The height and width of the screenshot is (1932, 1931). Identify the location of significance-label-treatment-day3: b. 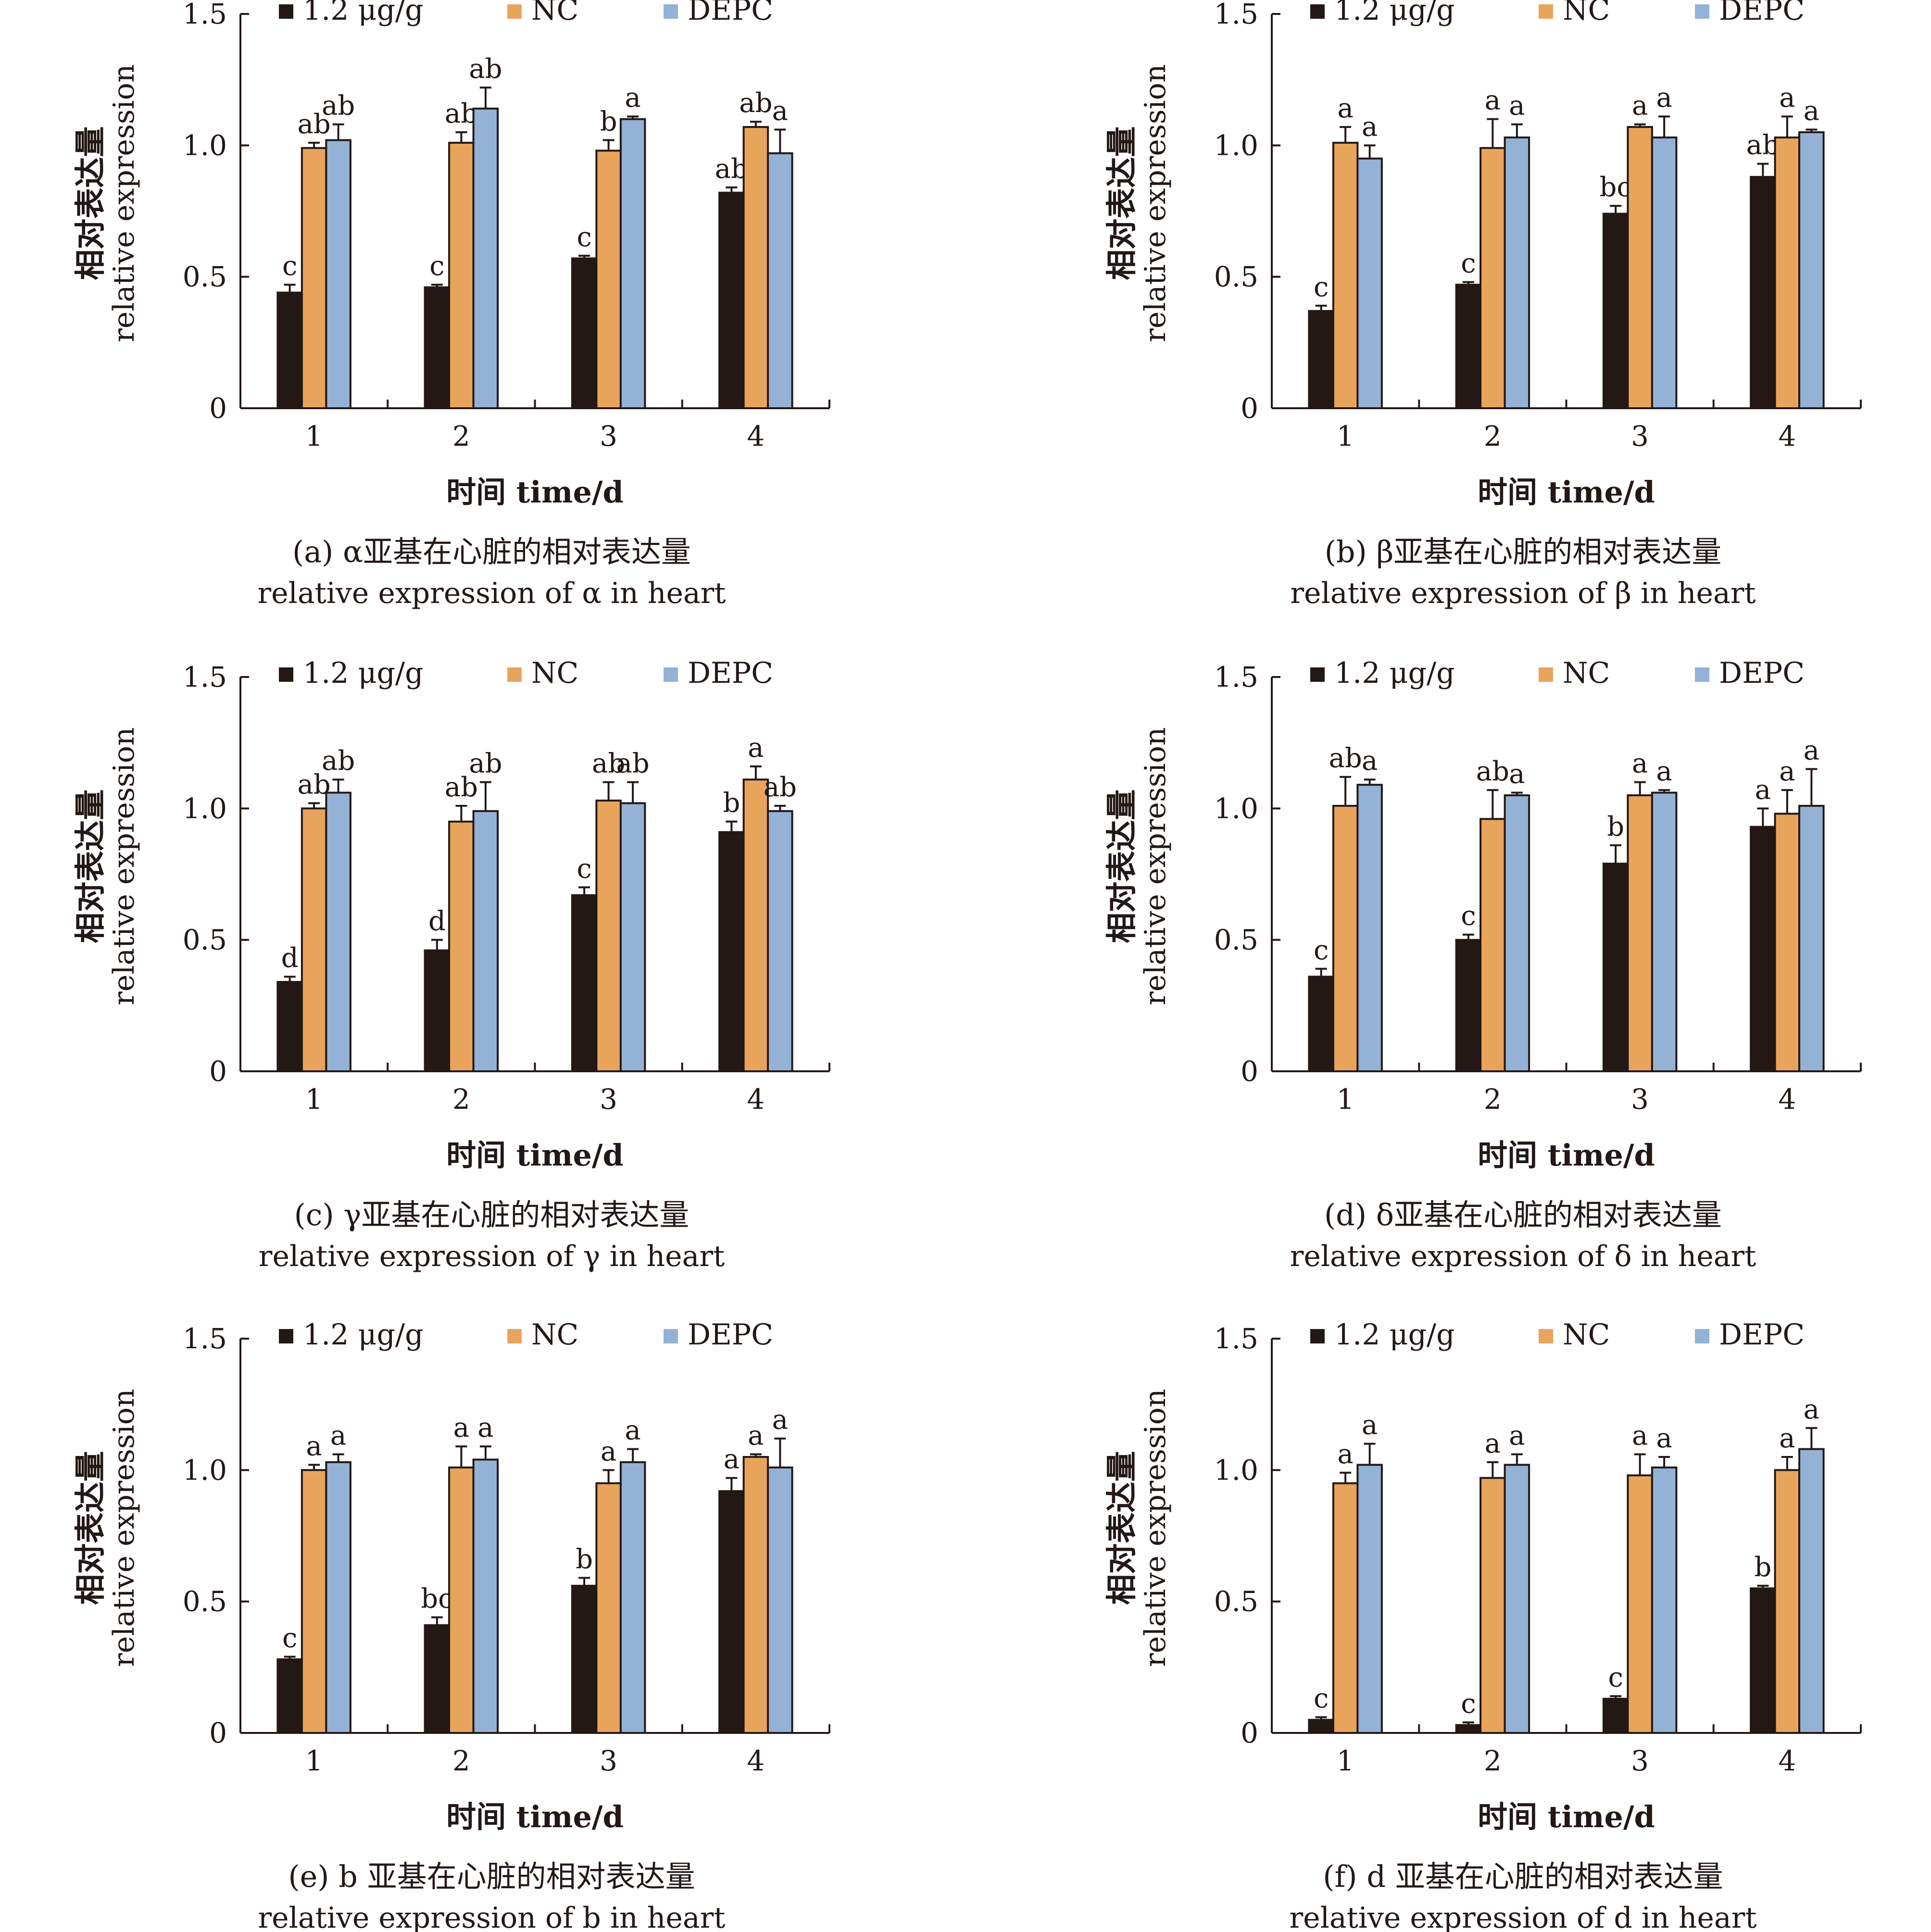
(1616, 826).